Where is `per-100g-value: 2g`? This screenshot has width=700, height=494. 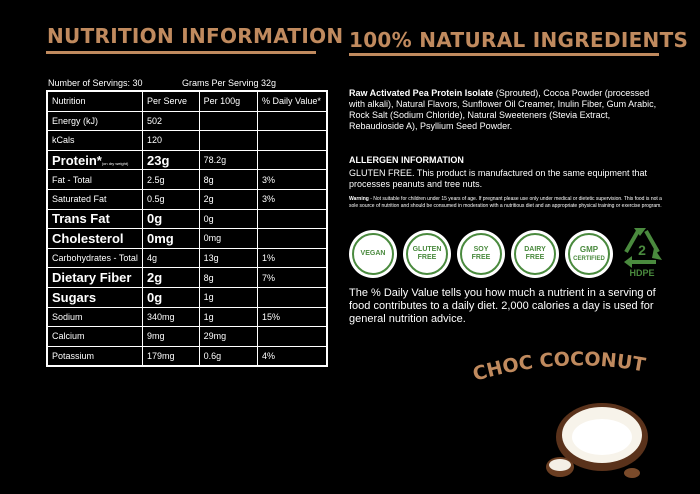 per-100g-value: 2g is located at coordinates (228, 199).